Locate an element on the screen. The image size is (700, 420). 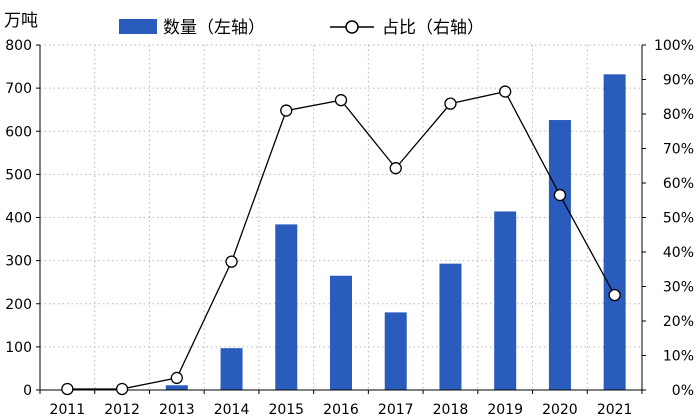
y-tick-label: 100 is located at coordinates (18, 348).